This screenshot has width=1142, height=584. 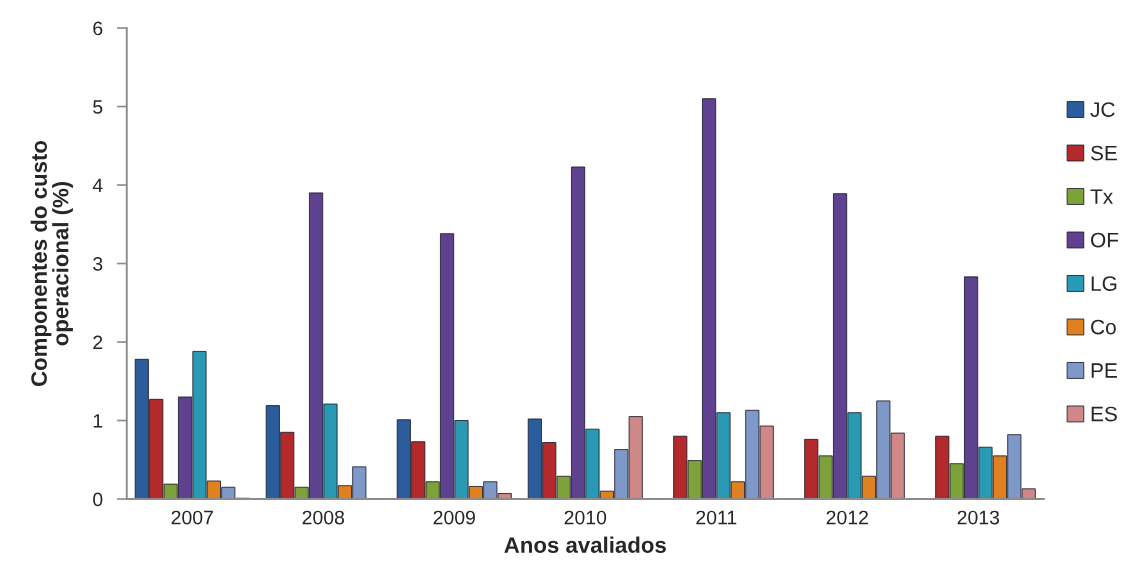 What do you see at coordinates (1104, 370) in the screenshot?
I see `legend-label: PE` at bounding box center [1104, 370].